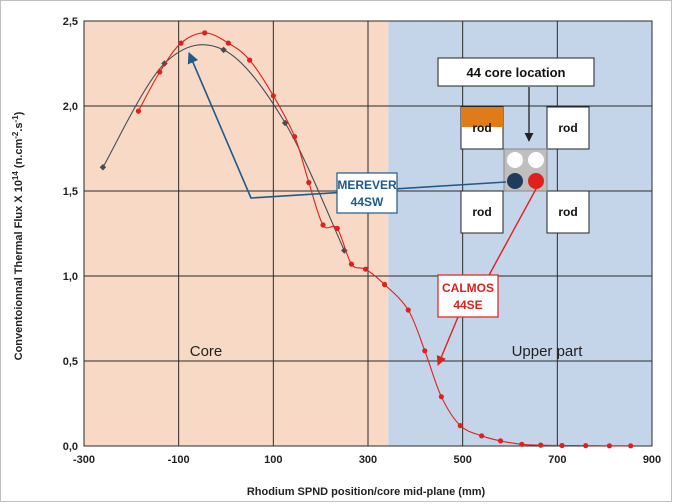 This screenshot has width=674, height=504. What do you see at coordinates (462, 460) in the screenshot?
I see `x-tick-label: 500` at bounding box center [462, 460].